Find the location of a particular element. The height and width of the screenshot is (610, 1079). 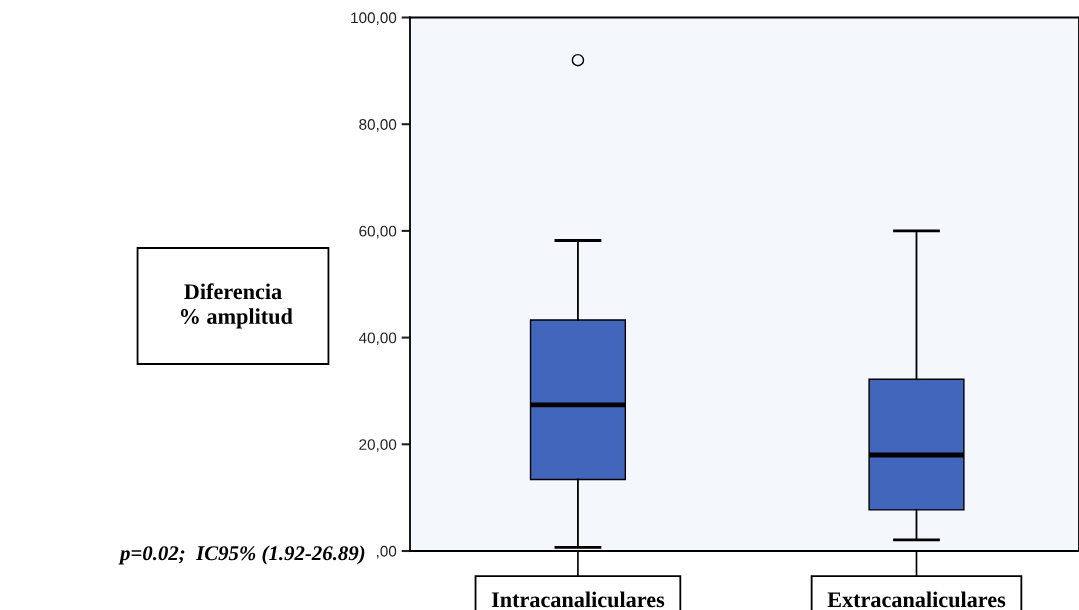

y-tick-label: 60,00 is located at coordinates (378, 232).